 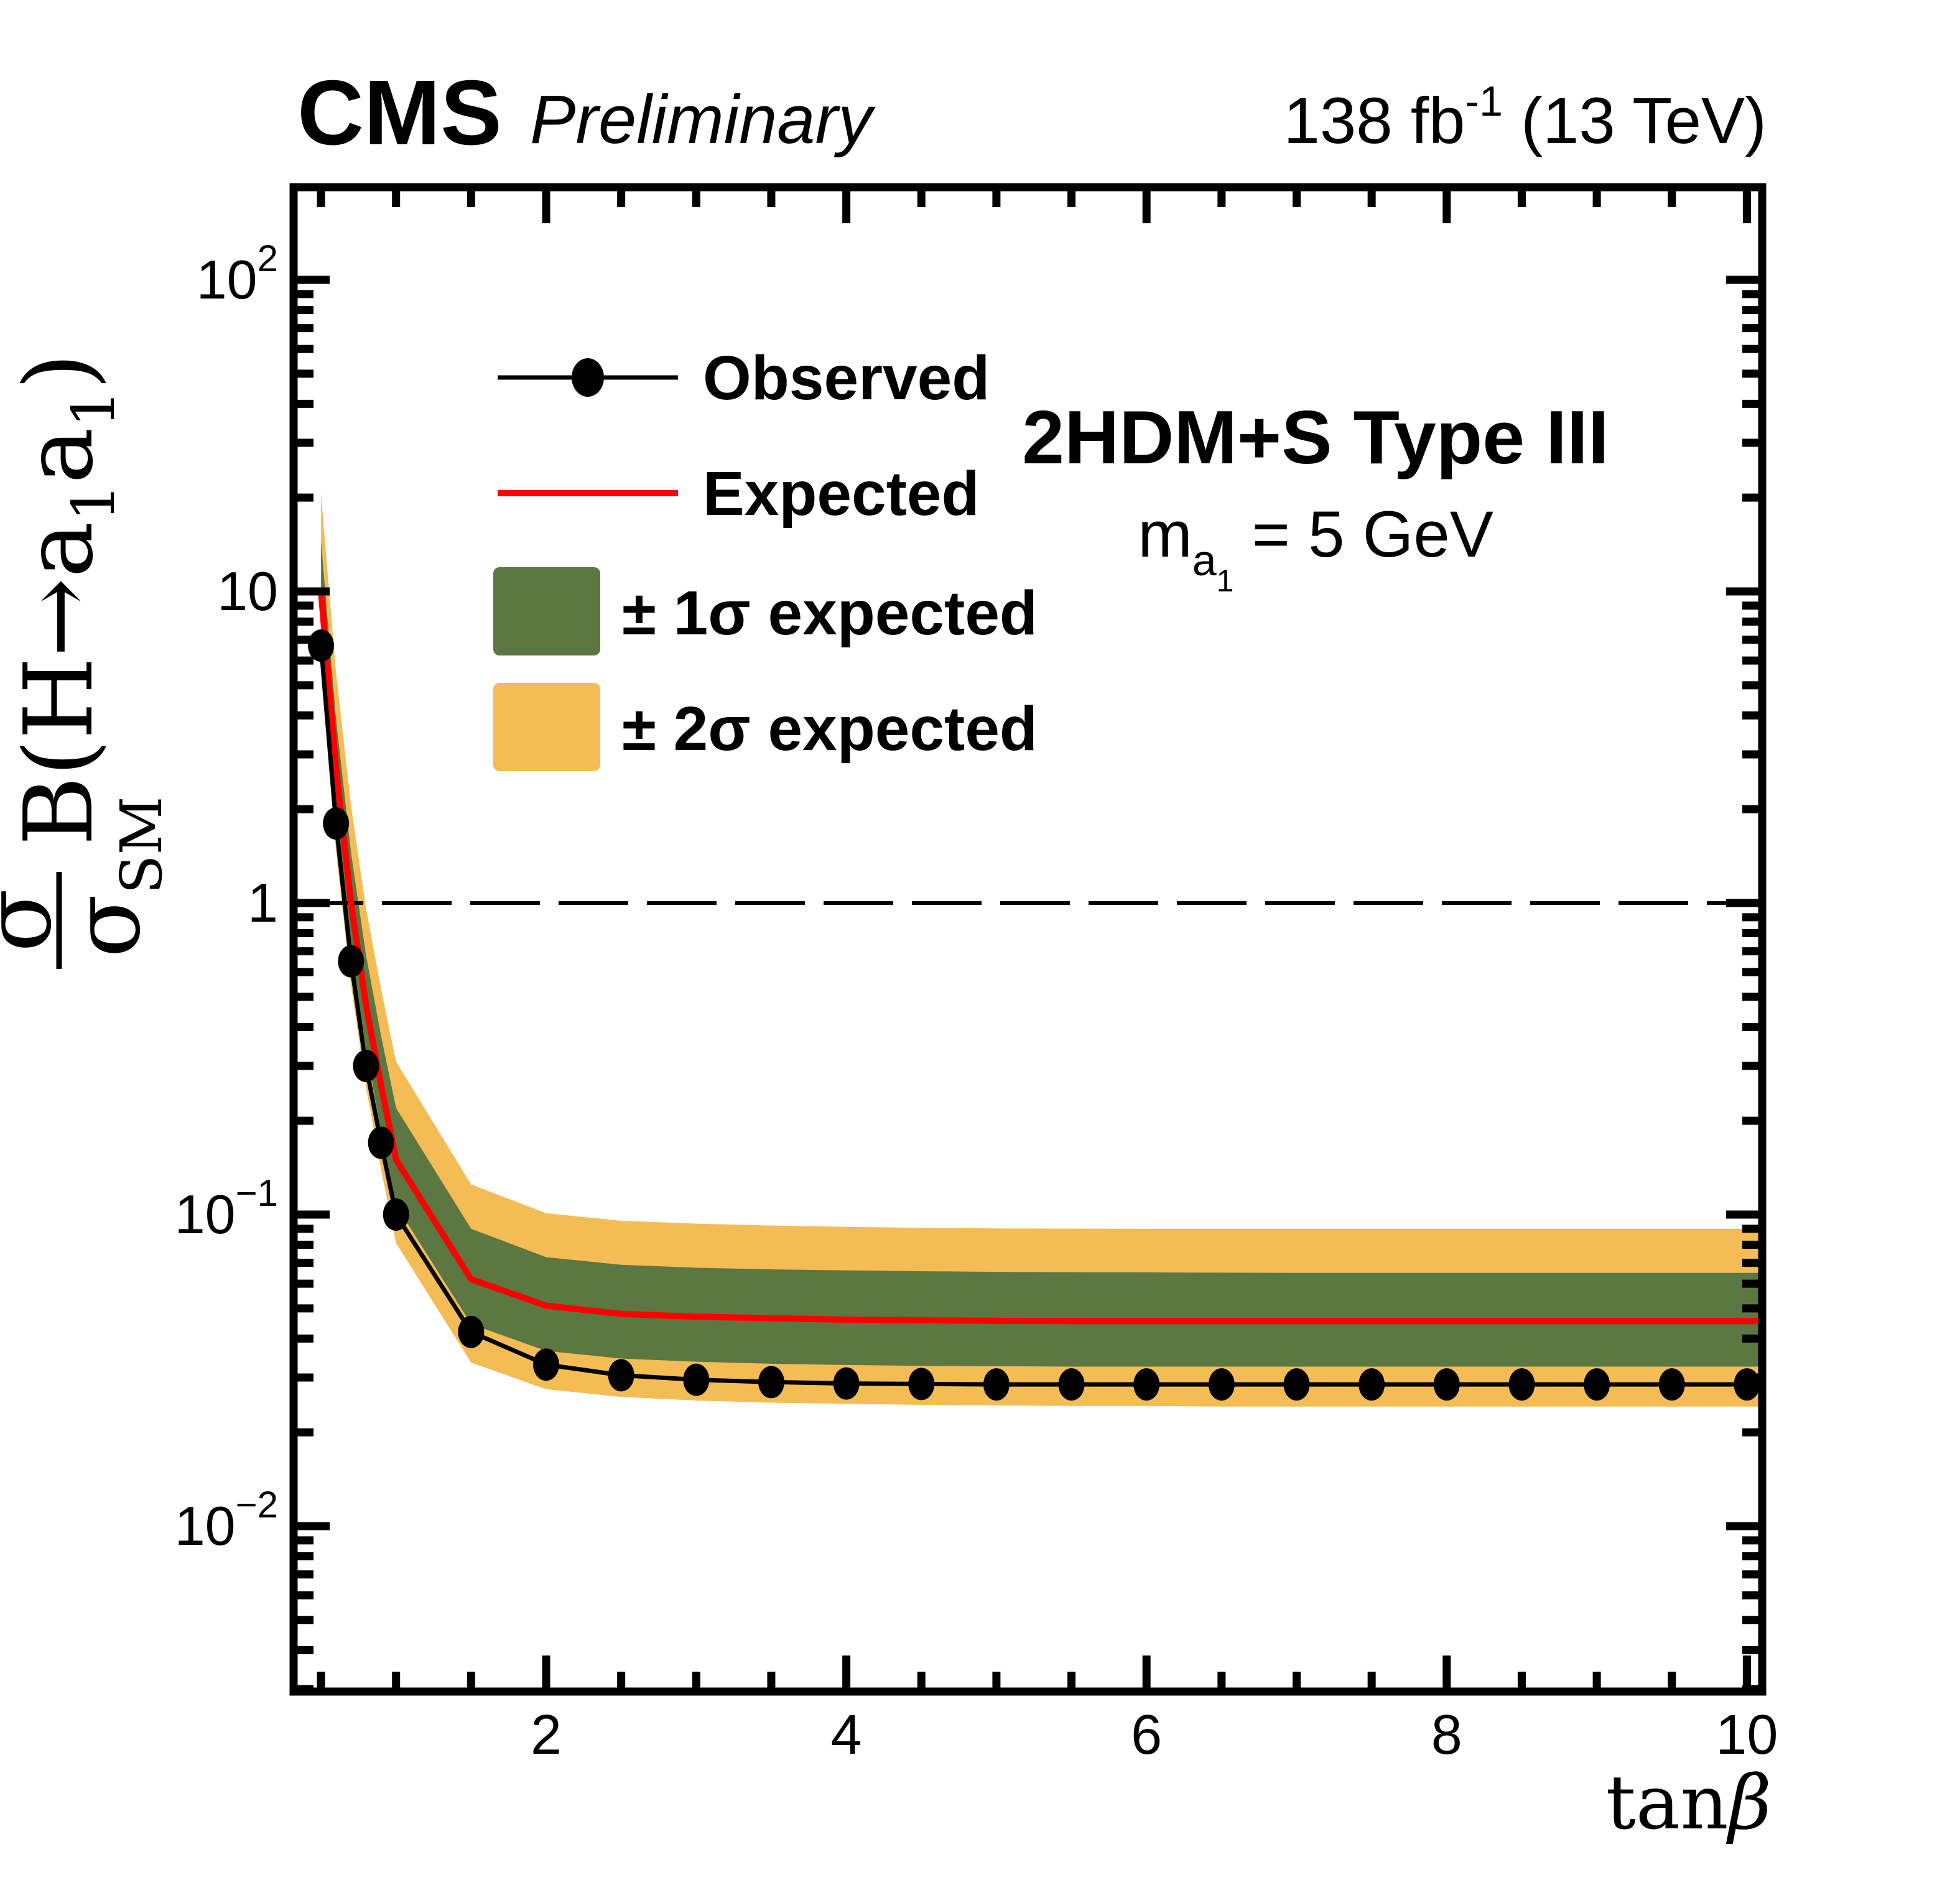 I want to click on legend-two-sigma-label: ± 2σ expected, so click(x=830, y=729).